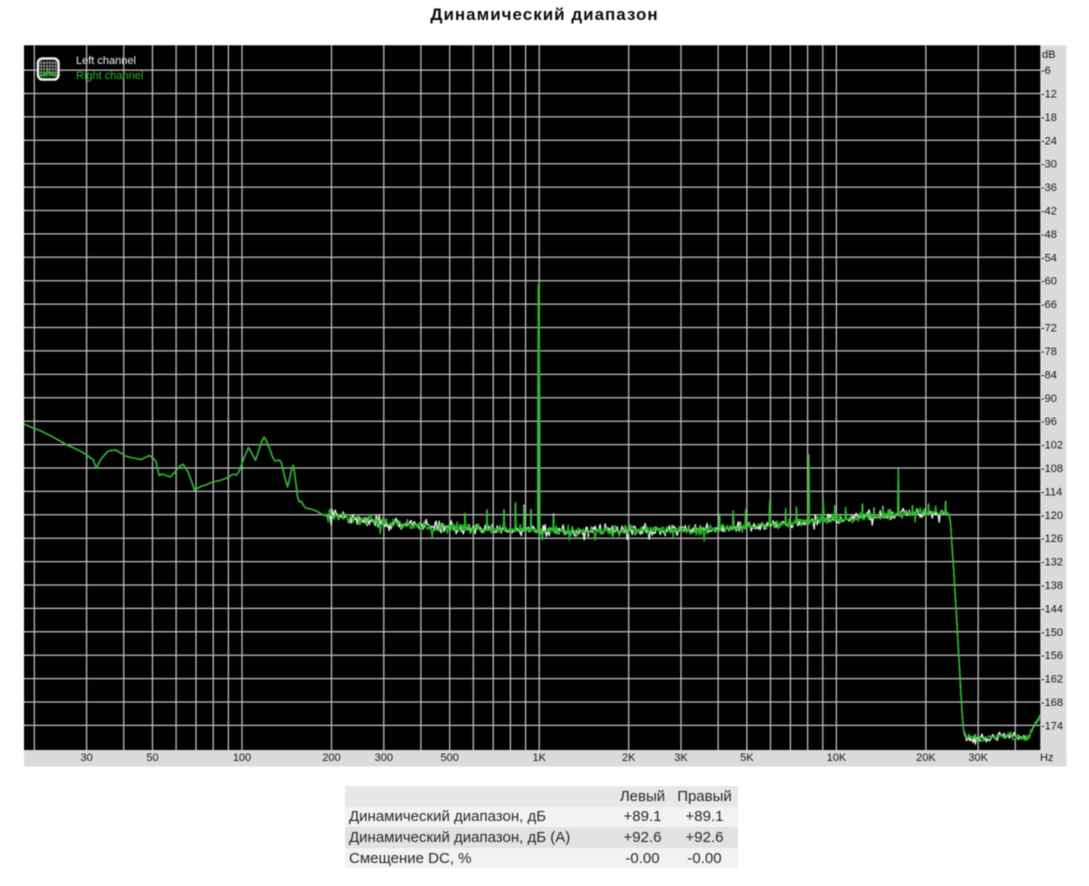 Image resolution: width=1089 pixels, height=886 pixels. I want to click on svg-text: -18, so click(1049, 118).